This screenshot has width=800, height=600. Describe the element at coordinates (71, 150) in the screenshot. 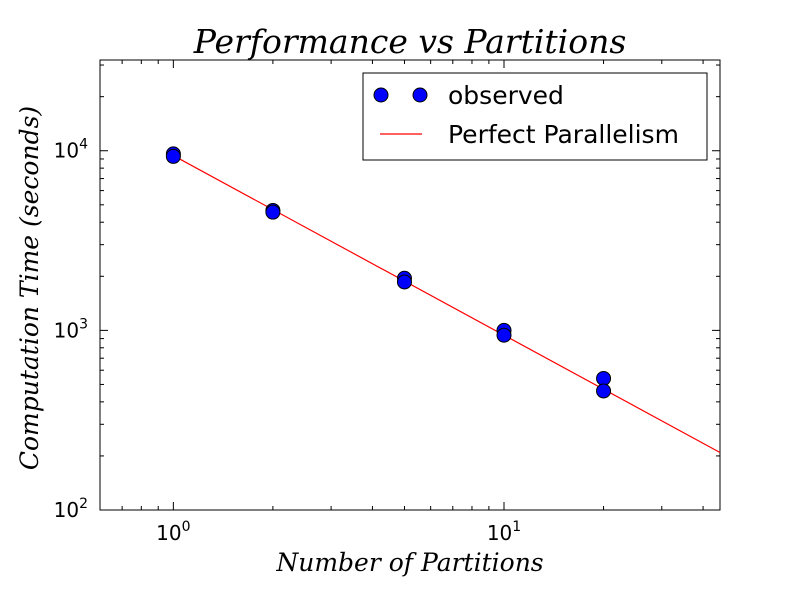

I see `y-tick-label: 10⁴` at that location.